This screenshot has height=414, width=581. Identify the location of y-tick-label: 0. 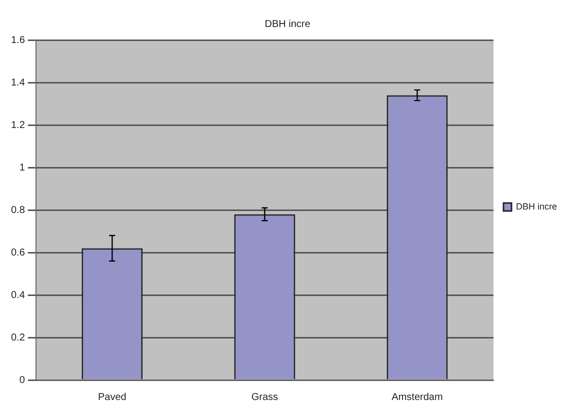
(22, 380).